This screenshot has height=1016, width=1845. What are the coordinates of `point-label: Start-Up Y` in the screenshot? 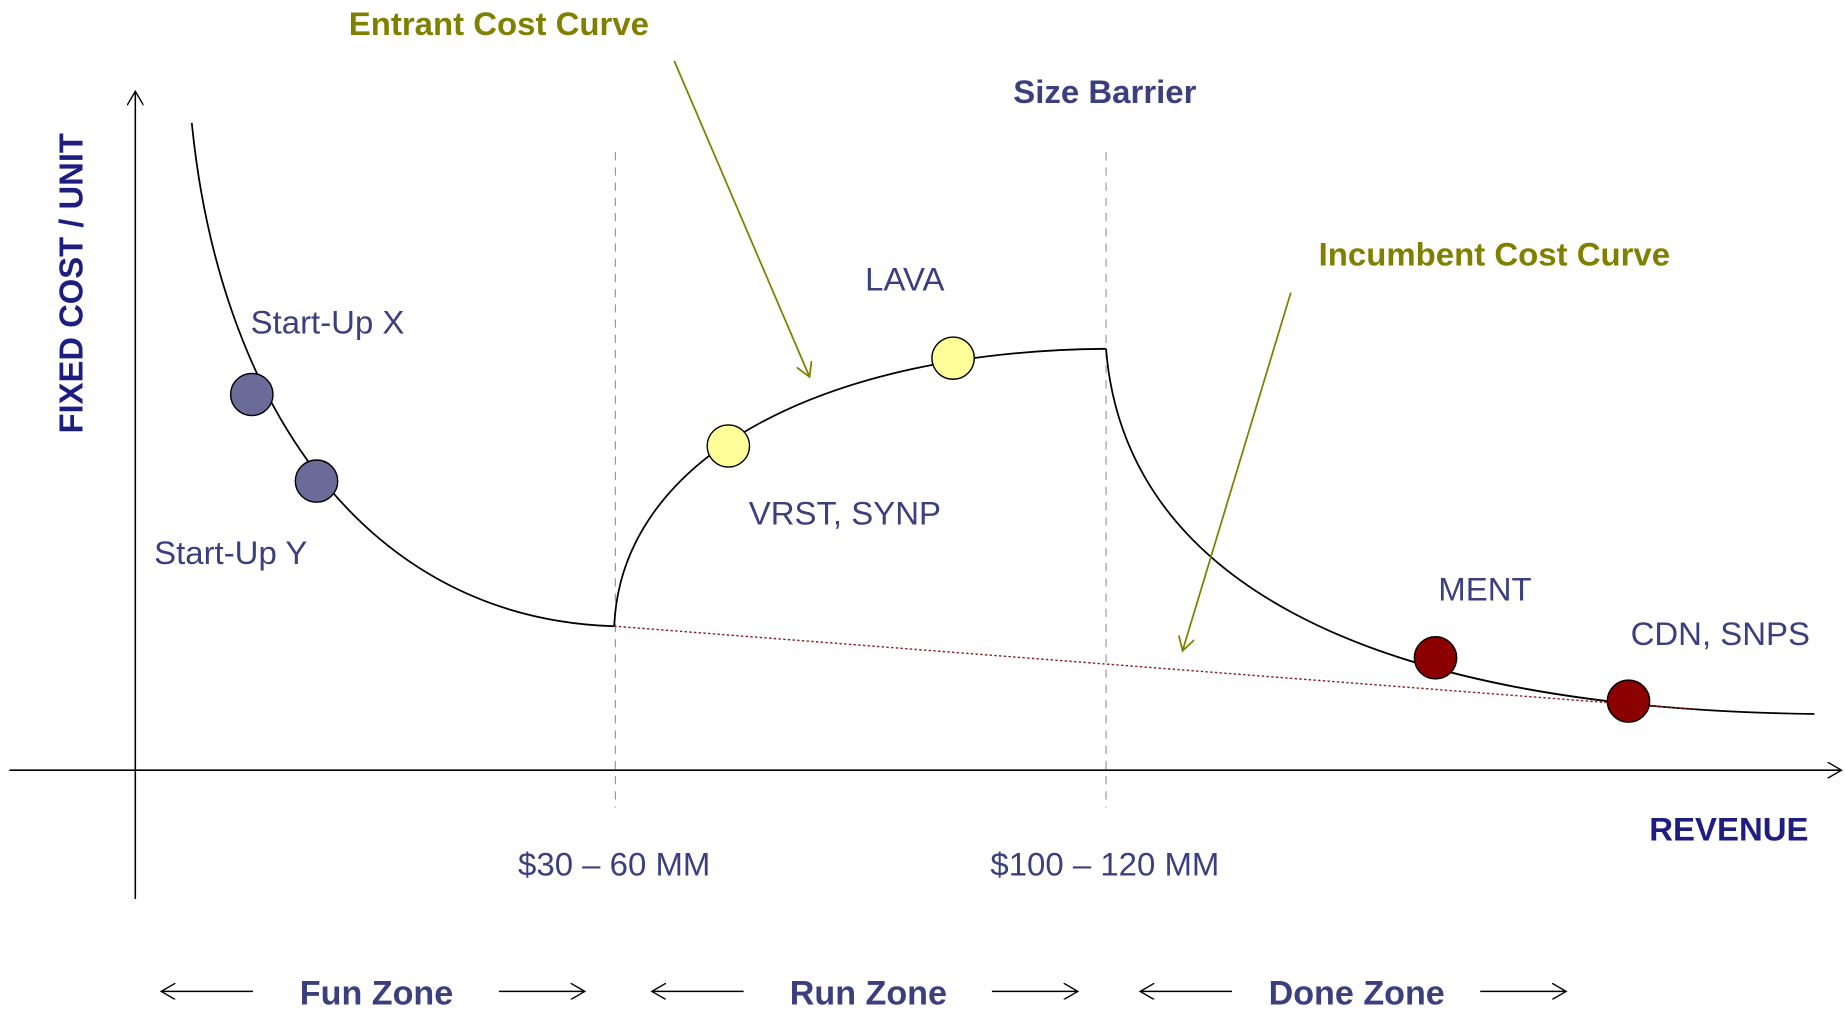 It's located at (230, 552).